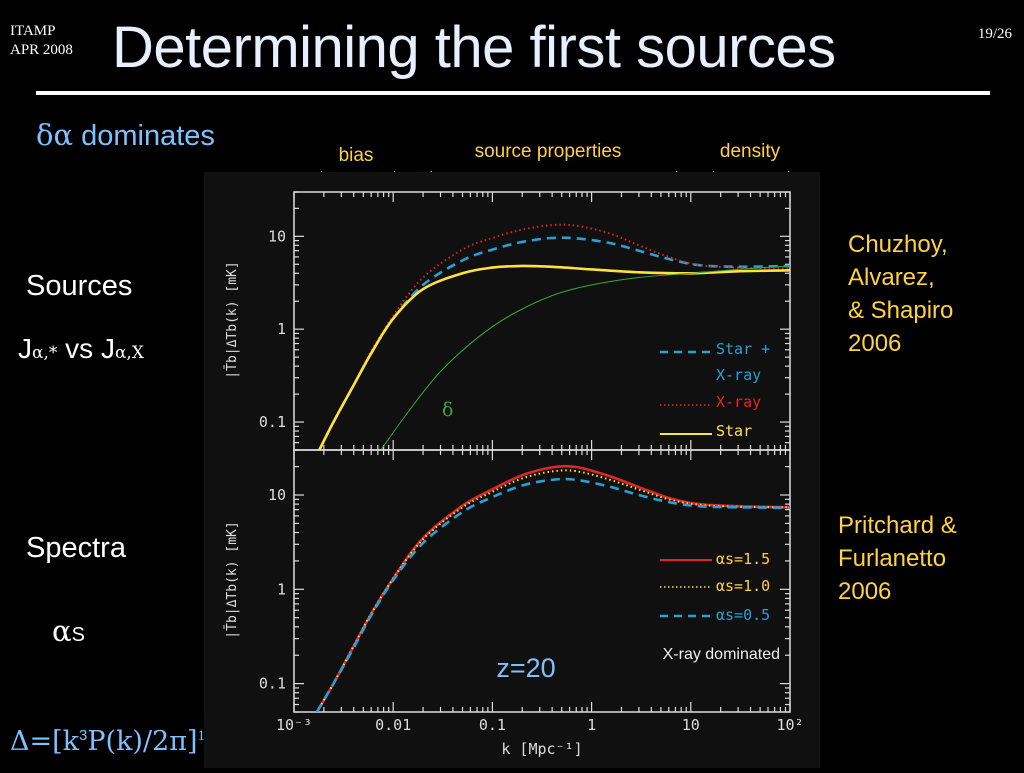 This screenshot has height=773, width=1024. Describe the element at coordinates (62, 631) in the screenshot. I see `alpha-main: α` at that location.